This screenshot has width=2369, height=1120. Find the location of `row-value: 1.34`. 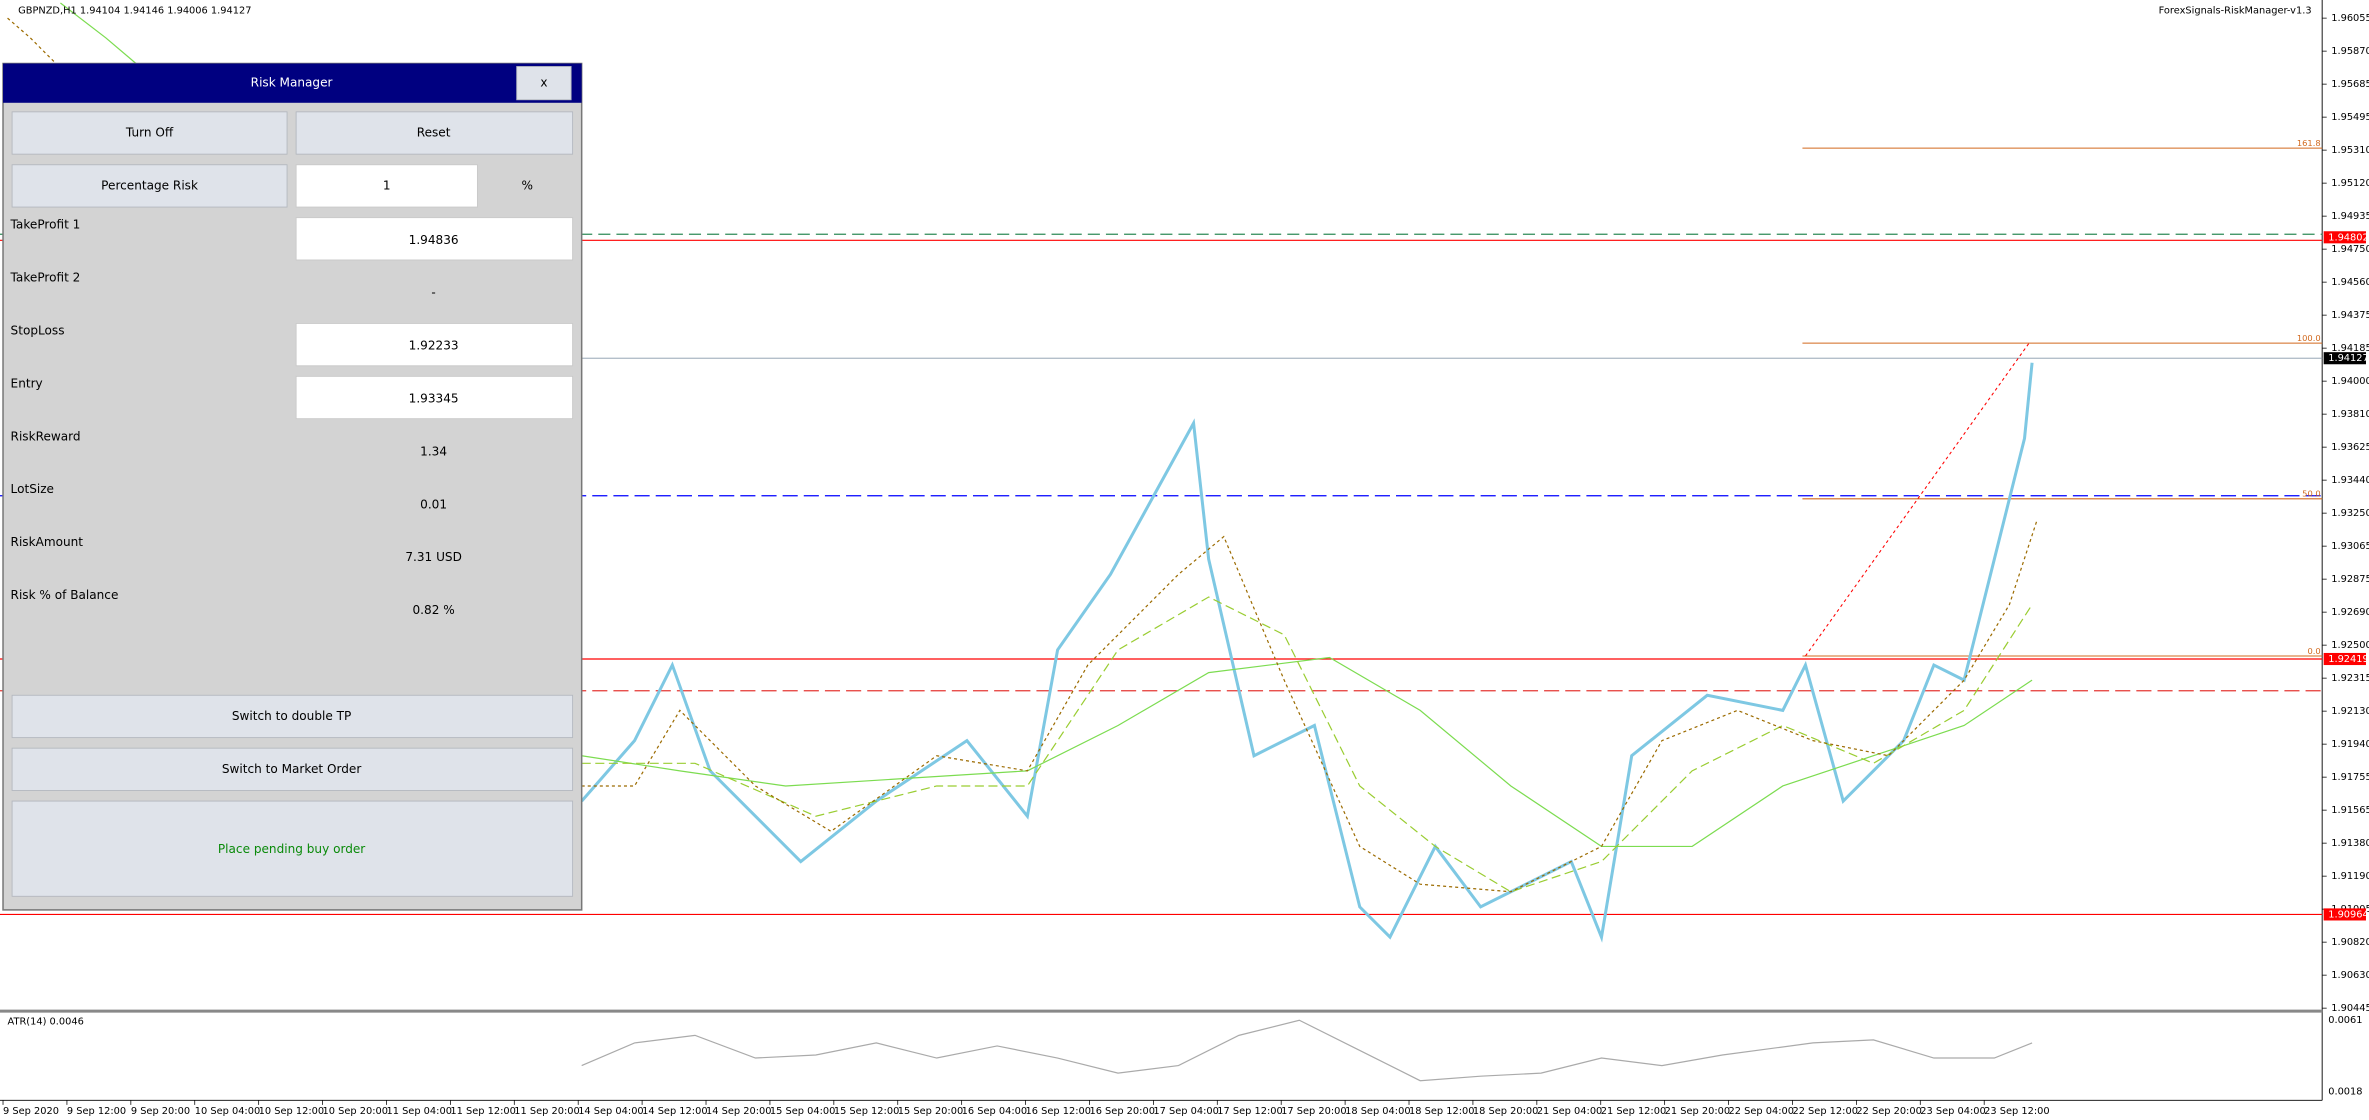

row-value: 1.34 is located at coordinates (433, 451).